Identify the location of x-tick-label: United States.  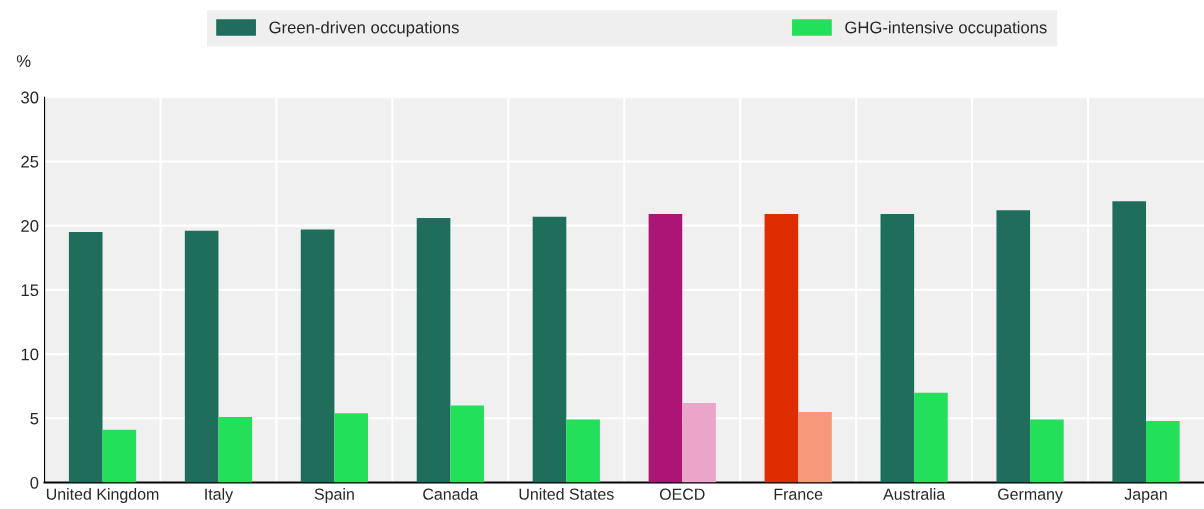
(566, 494).